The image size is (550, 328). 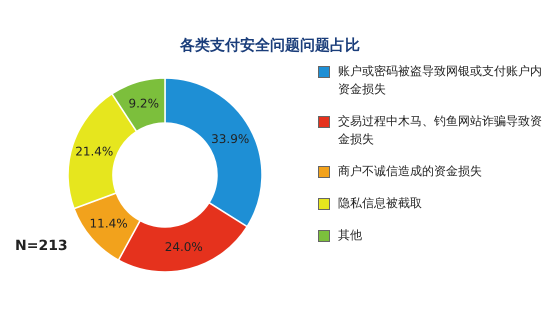 What do you see at coordinates (269, 45) in the screenshot?
I see `chart-title: 各类支付安全问题问题占比` at bounding box center [269, 45].